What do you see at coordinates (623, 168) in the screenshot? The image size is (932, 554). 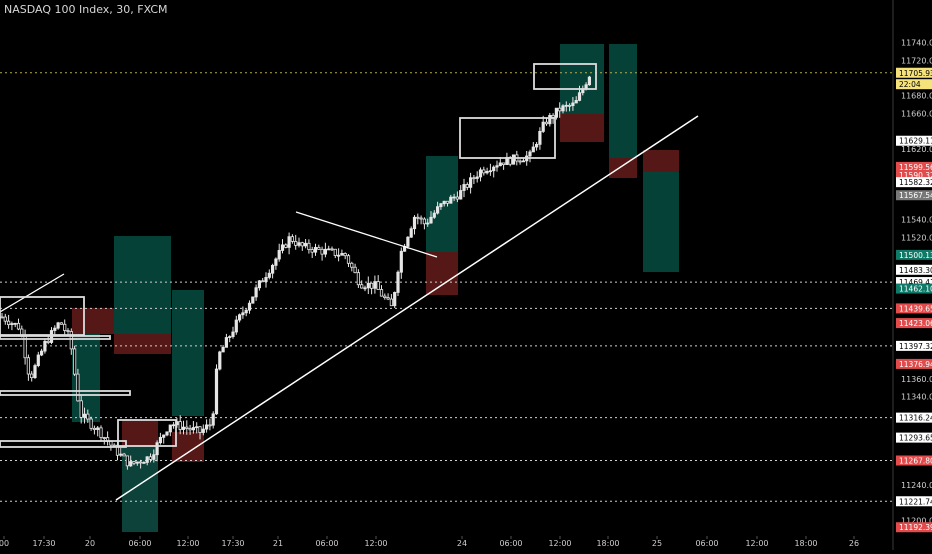 I see `stop-zone` at bounding box center [623, 168].